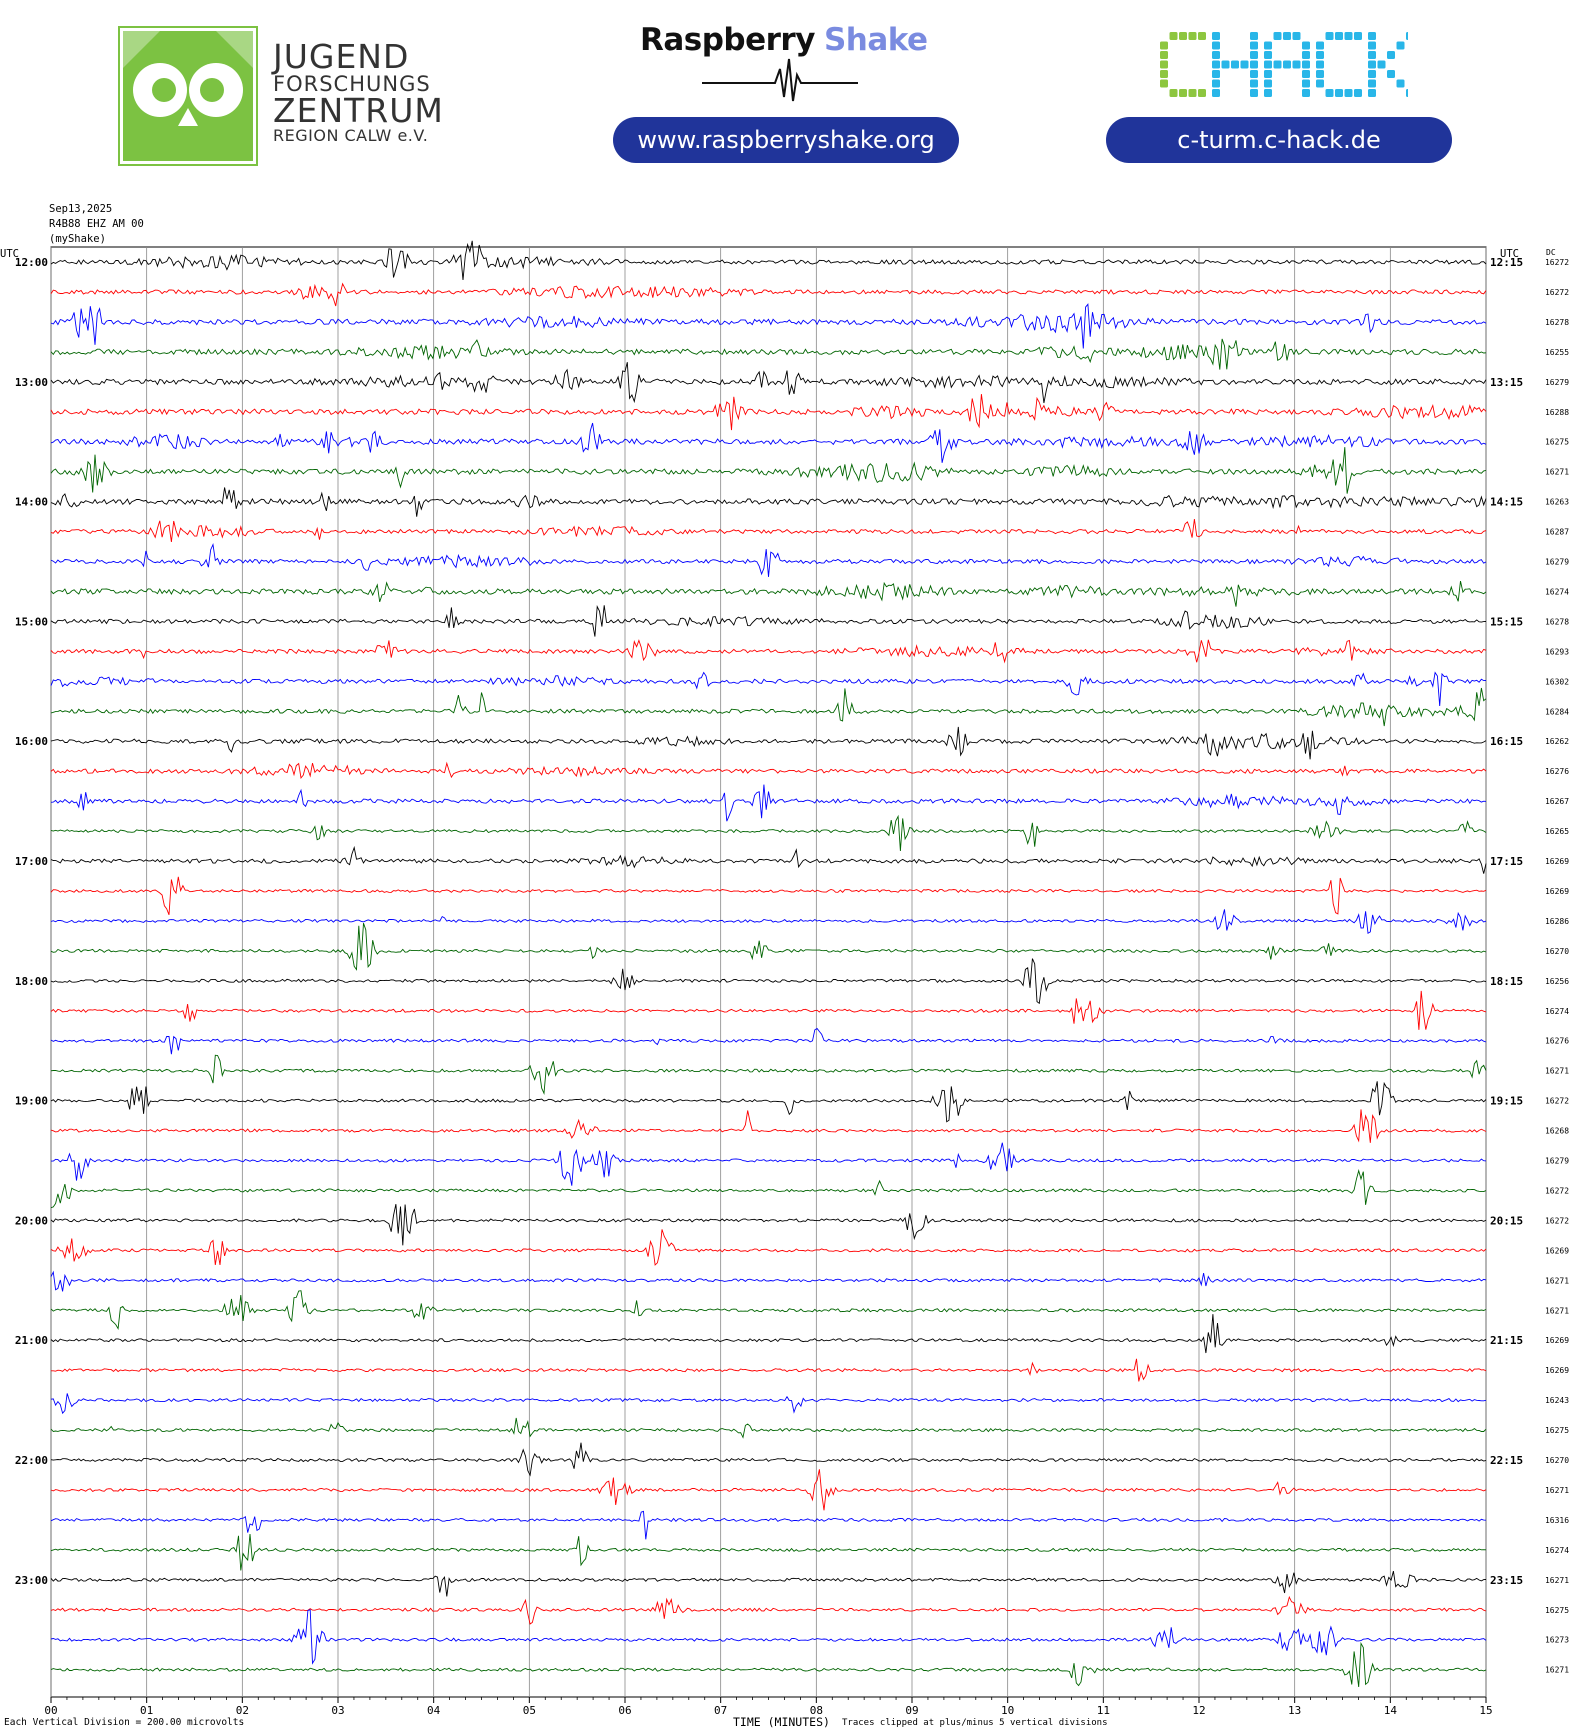 This screenshot has width=1570, height=1732. What do you see at coordinates (1506, 861) in the screenshot?
I see `time-label-right: 17:15` at bounding box center [1506, 861].